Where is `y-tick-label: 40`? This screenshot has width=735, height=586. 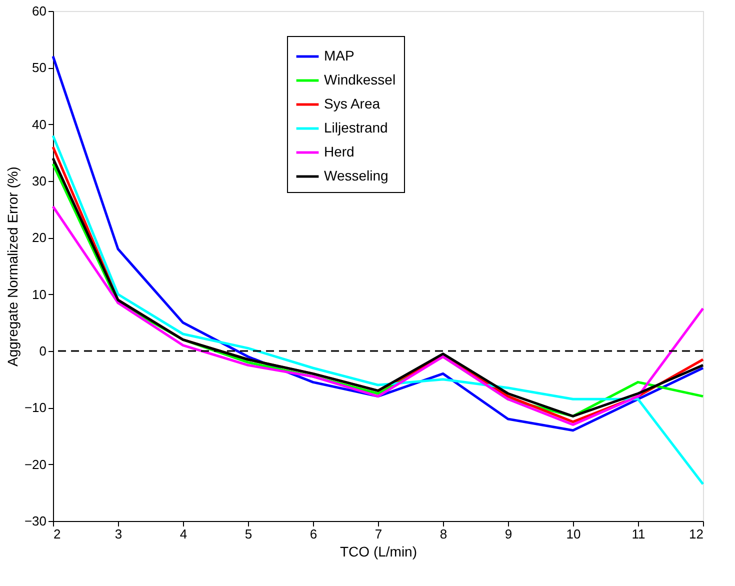 y-tick-label: 40 is located at coordinates (39, 124).